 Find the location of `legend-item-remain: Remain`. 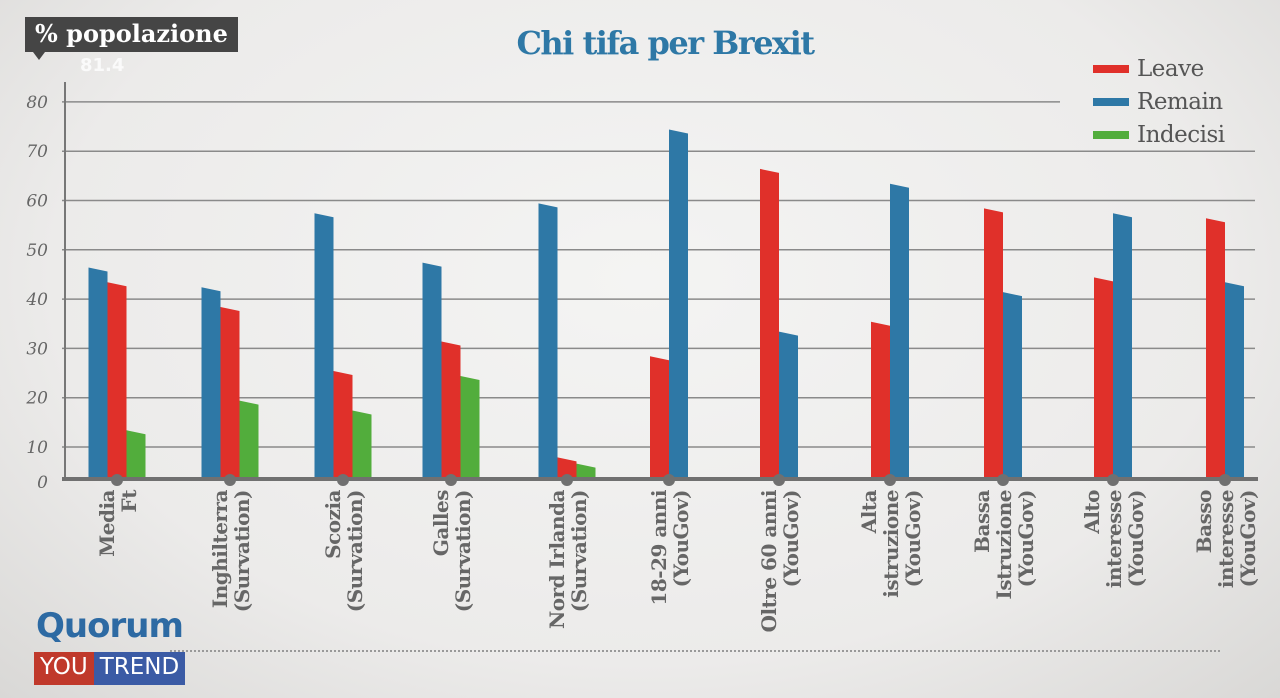

legend-item-remain: Remain is located at coordinates (1159, 101).